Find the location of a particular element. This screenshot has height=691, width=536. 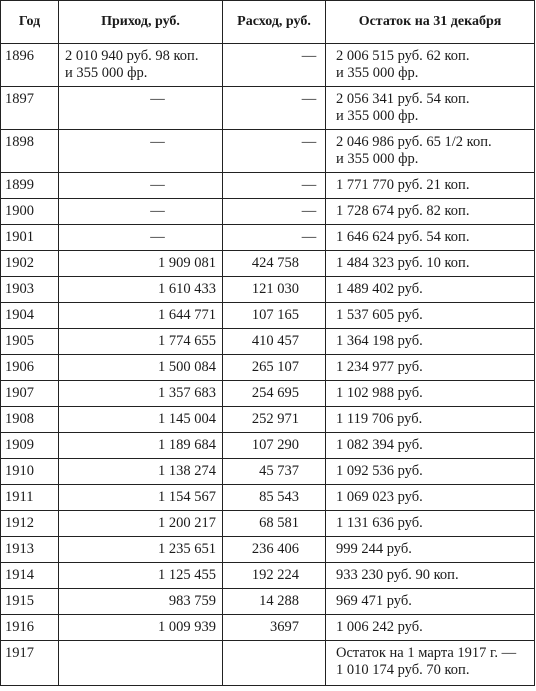

cell-year: 1907 is located at coordinates (29, 393).